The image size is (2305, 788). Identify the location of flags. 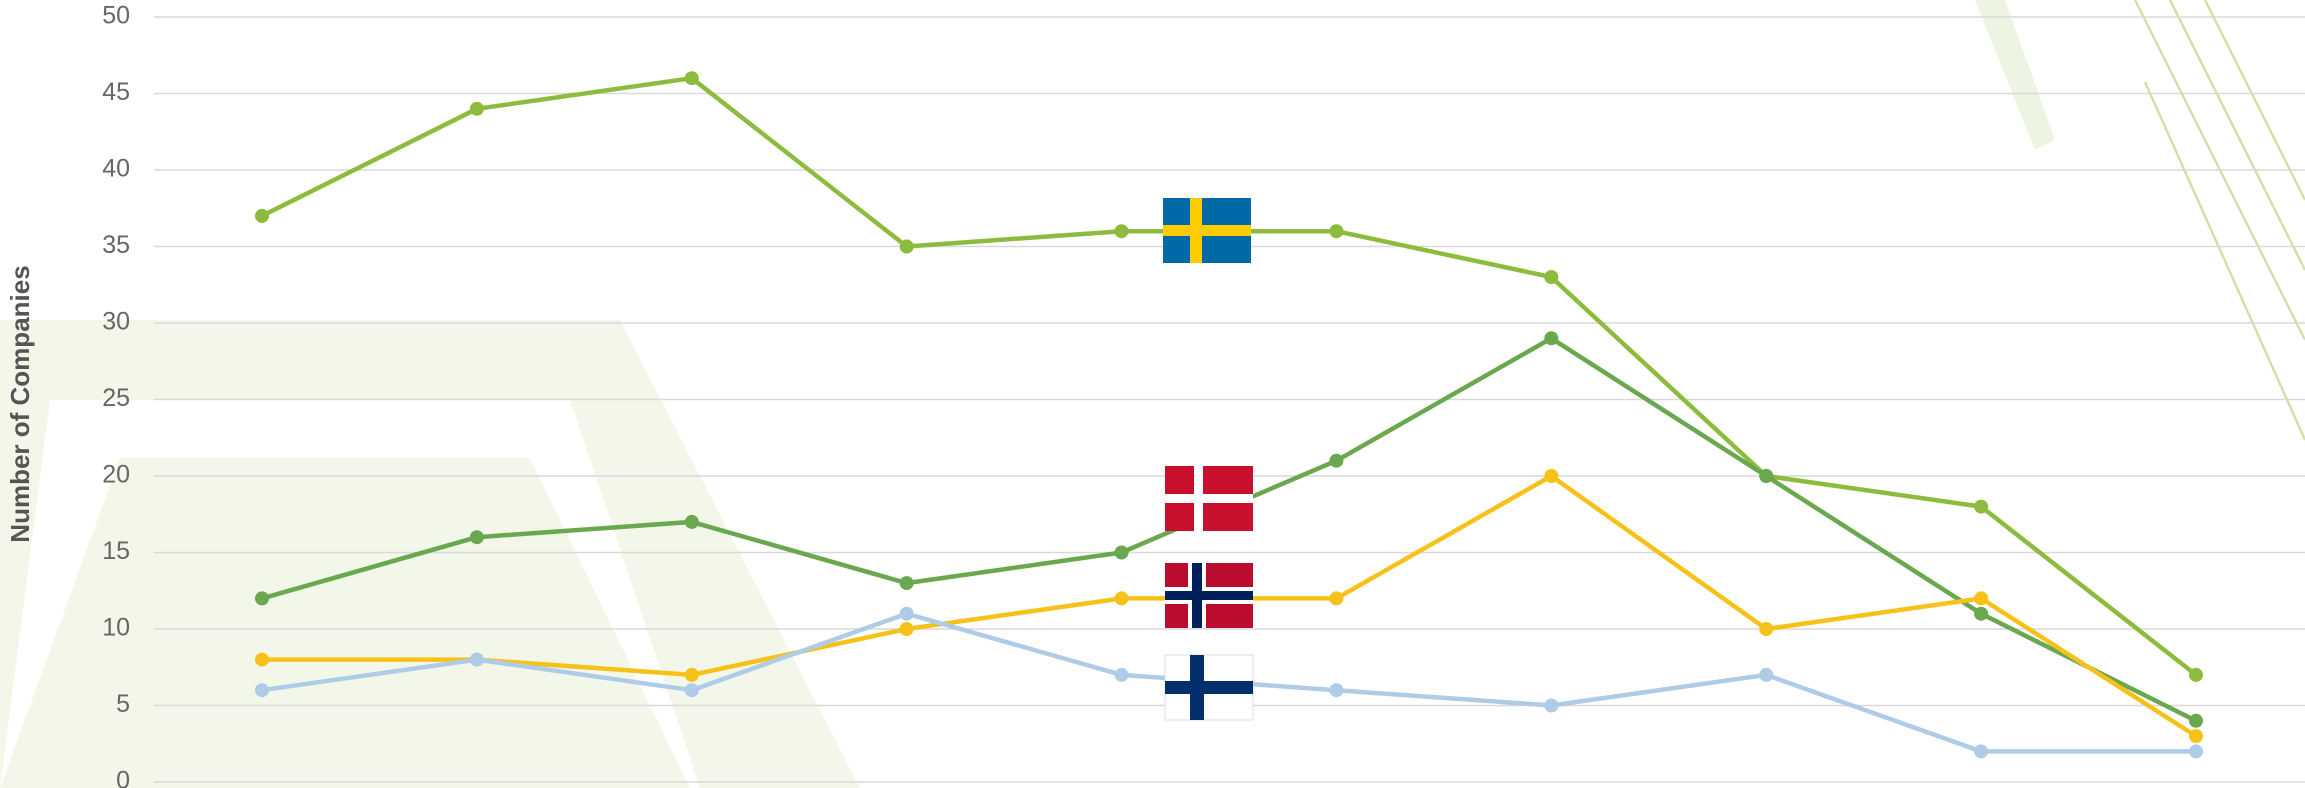
(1208, 459).